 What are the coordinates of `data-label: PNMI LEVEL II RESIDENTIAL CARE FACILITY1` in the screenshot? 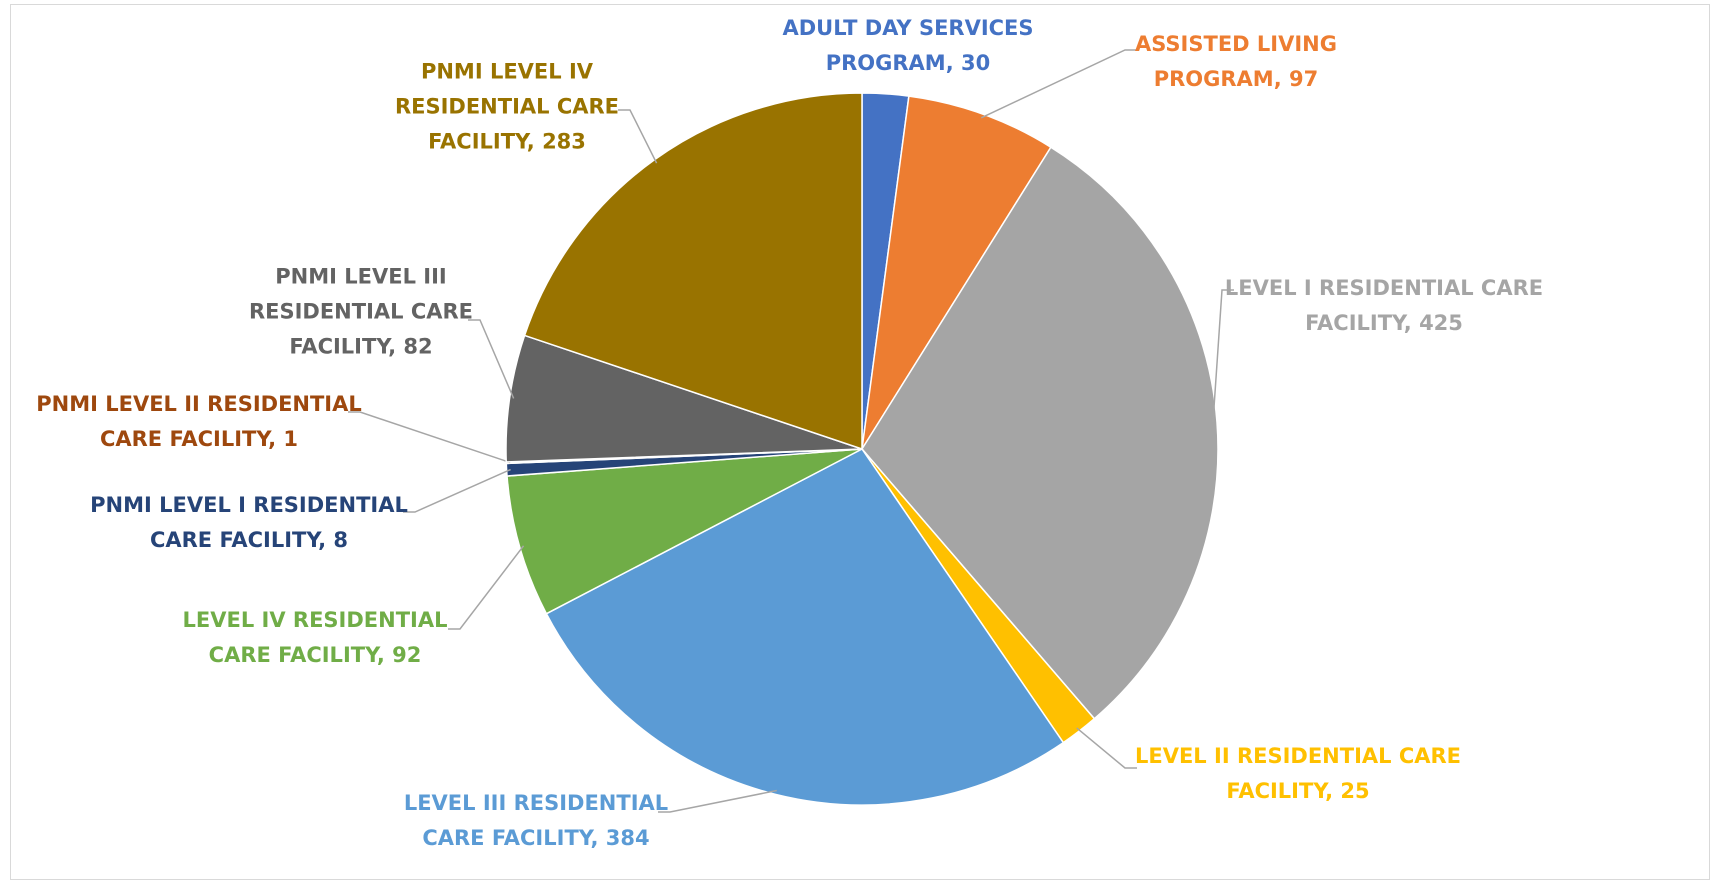 It's located at (199, 422).